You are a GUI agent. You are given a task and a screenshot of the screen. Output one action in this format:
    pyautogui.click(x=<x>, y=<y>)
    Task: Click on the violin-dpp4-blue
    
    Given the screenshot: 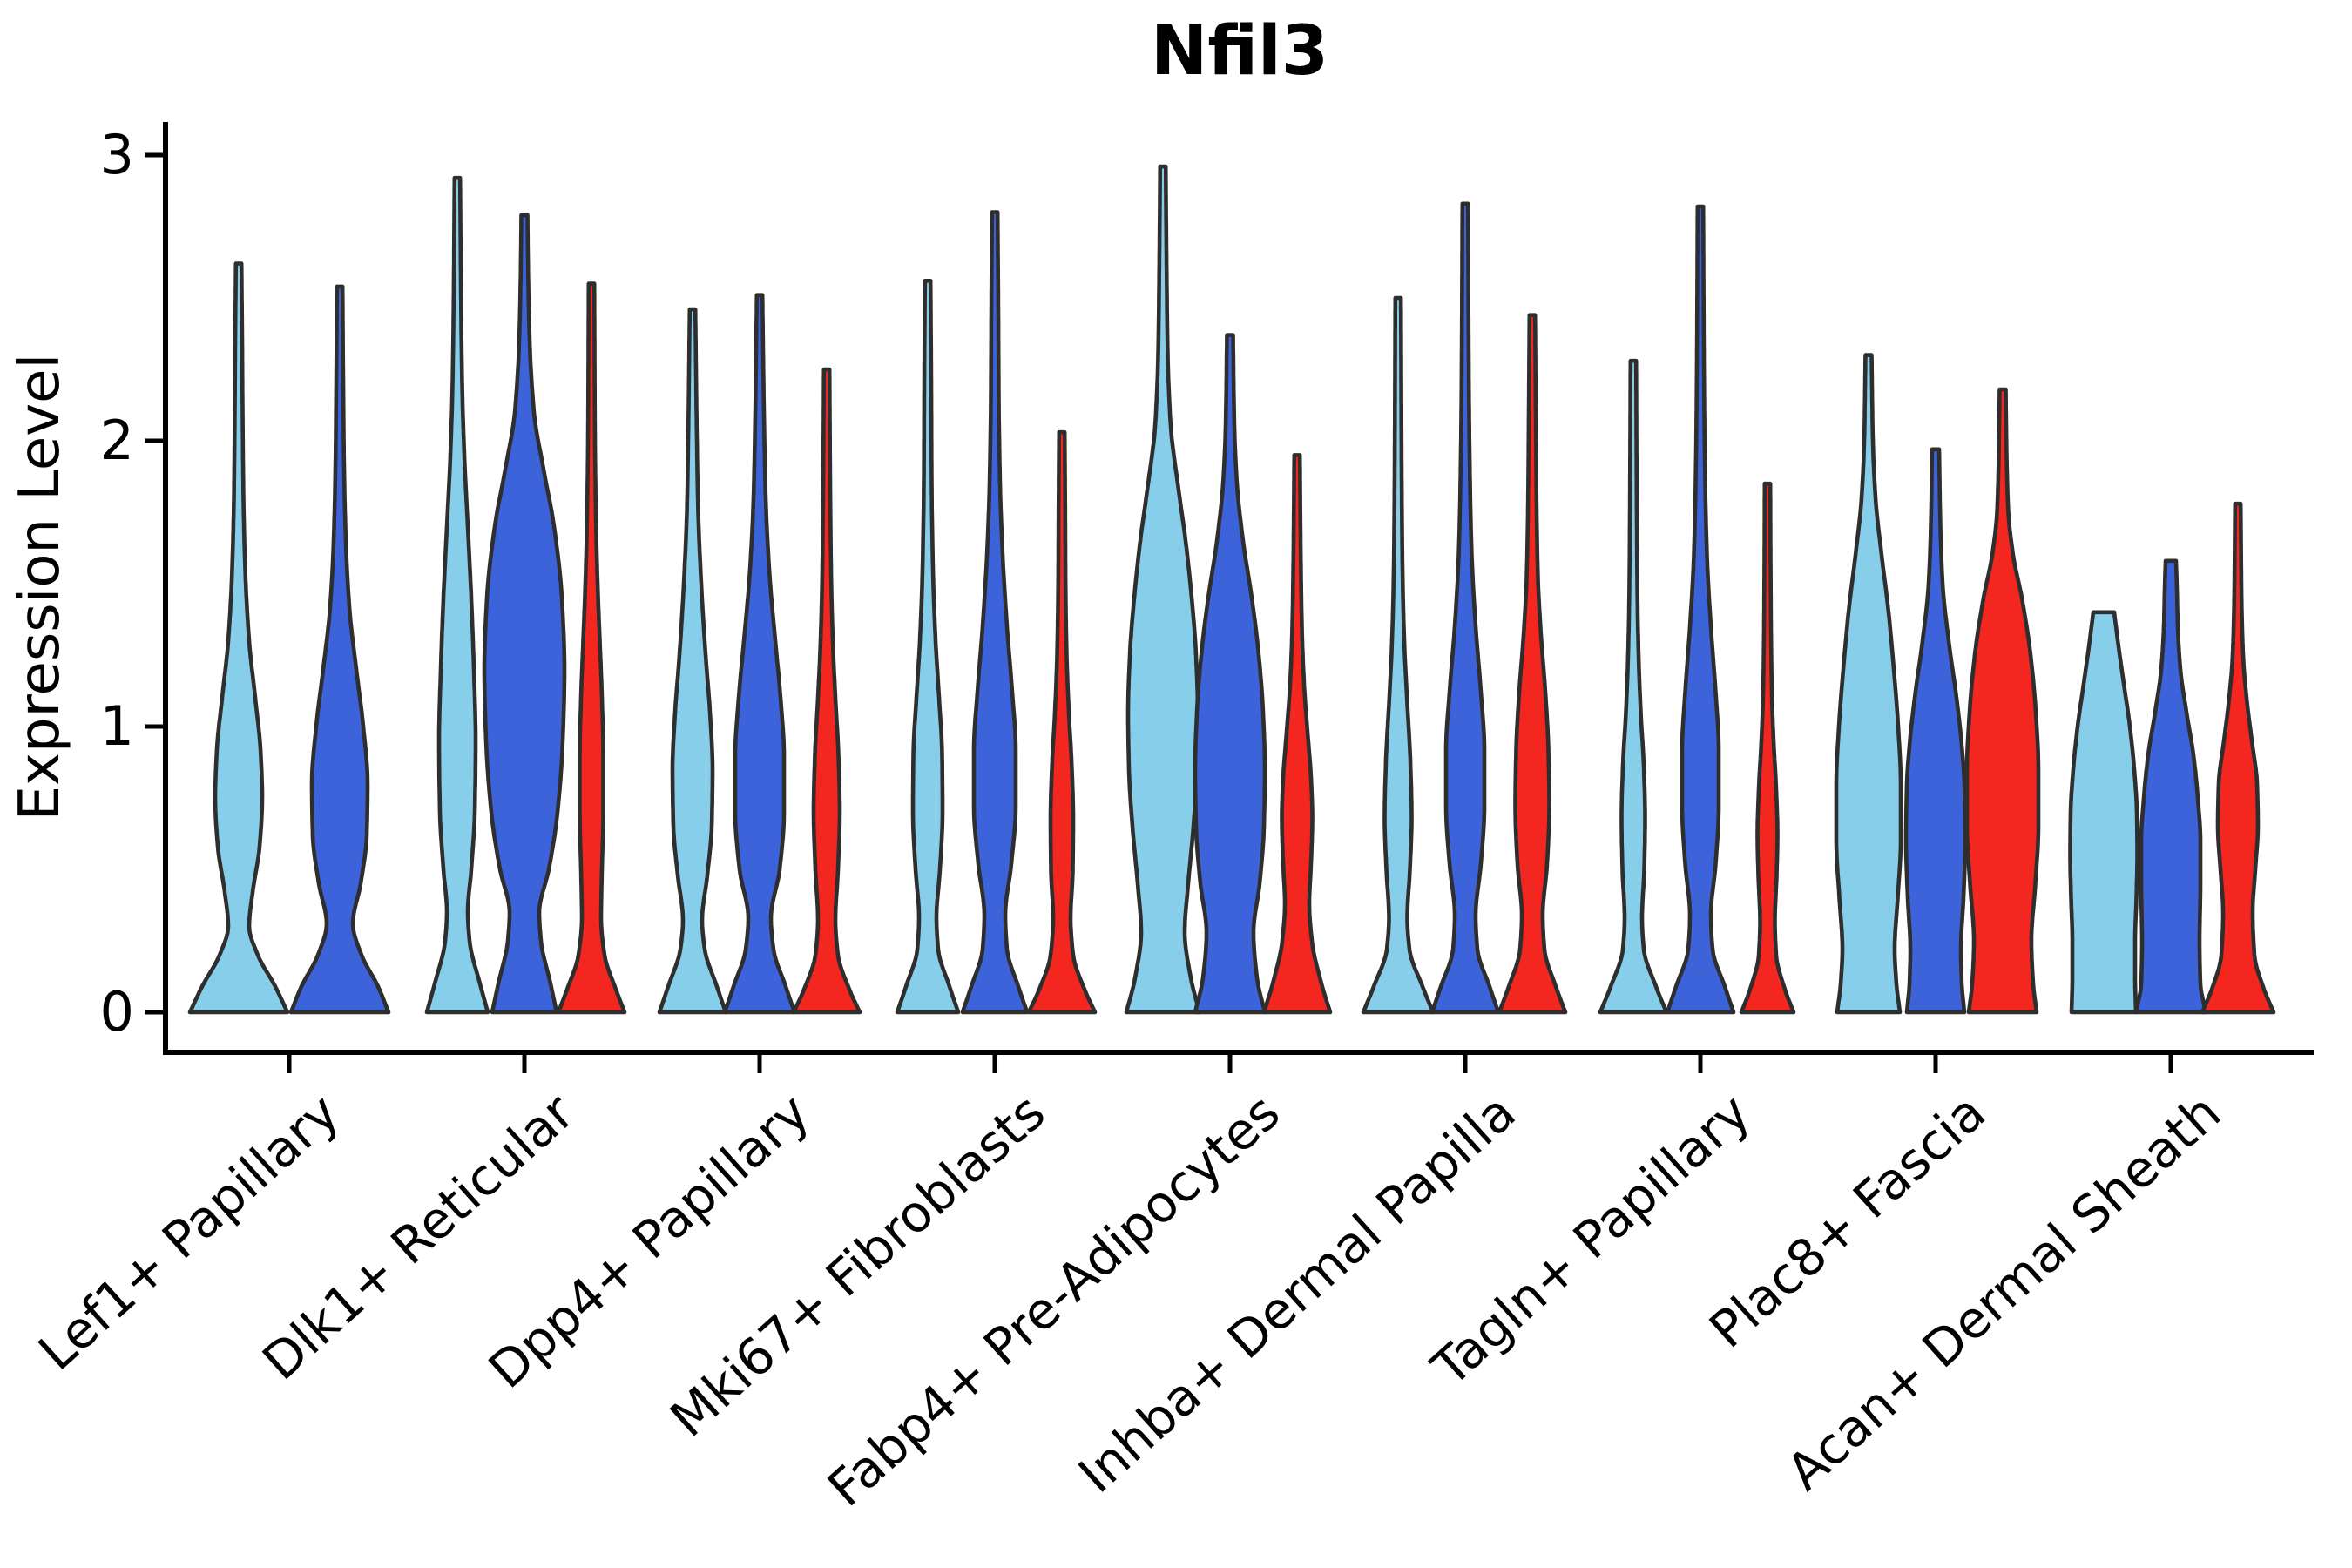 What is the action you would take?
    pyautogui.click(x=759, y=654)
    